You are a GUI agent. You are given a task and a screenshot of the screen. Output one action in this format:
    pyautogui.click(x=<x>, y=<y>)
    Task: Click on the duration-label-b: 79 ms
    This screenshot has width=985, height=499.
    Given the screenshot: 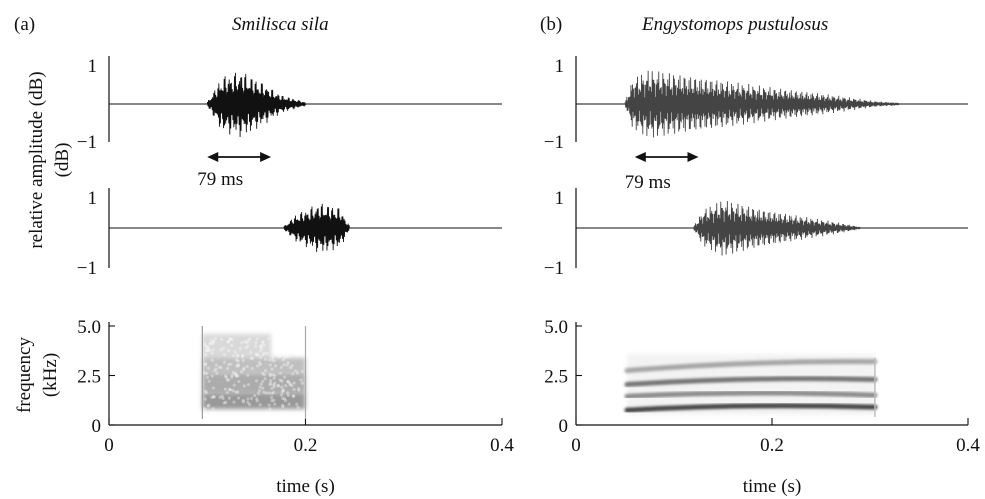 What is the action you would take?
    pyautogui.click(x=648, y=182)
    